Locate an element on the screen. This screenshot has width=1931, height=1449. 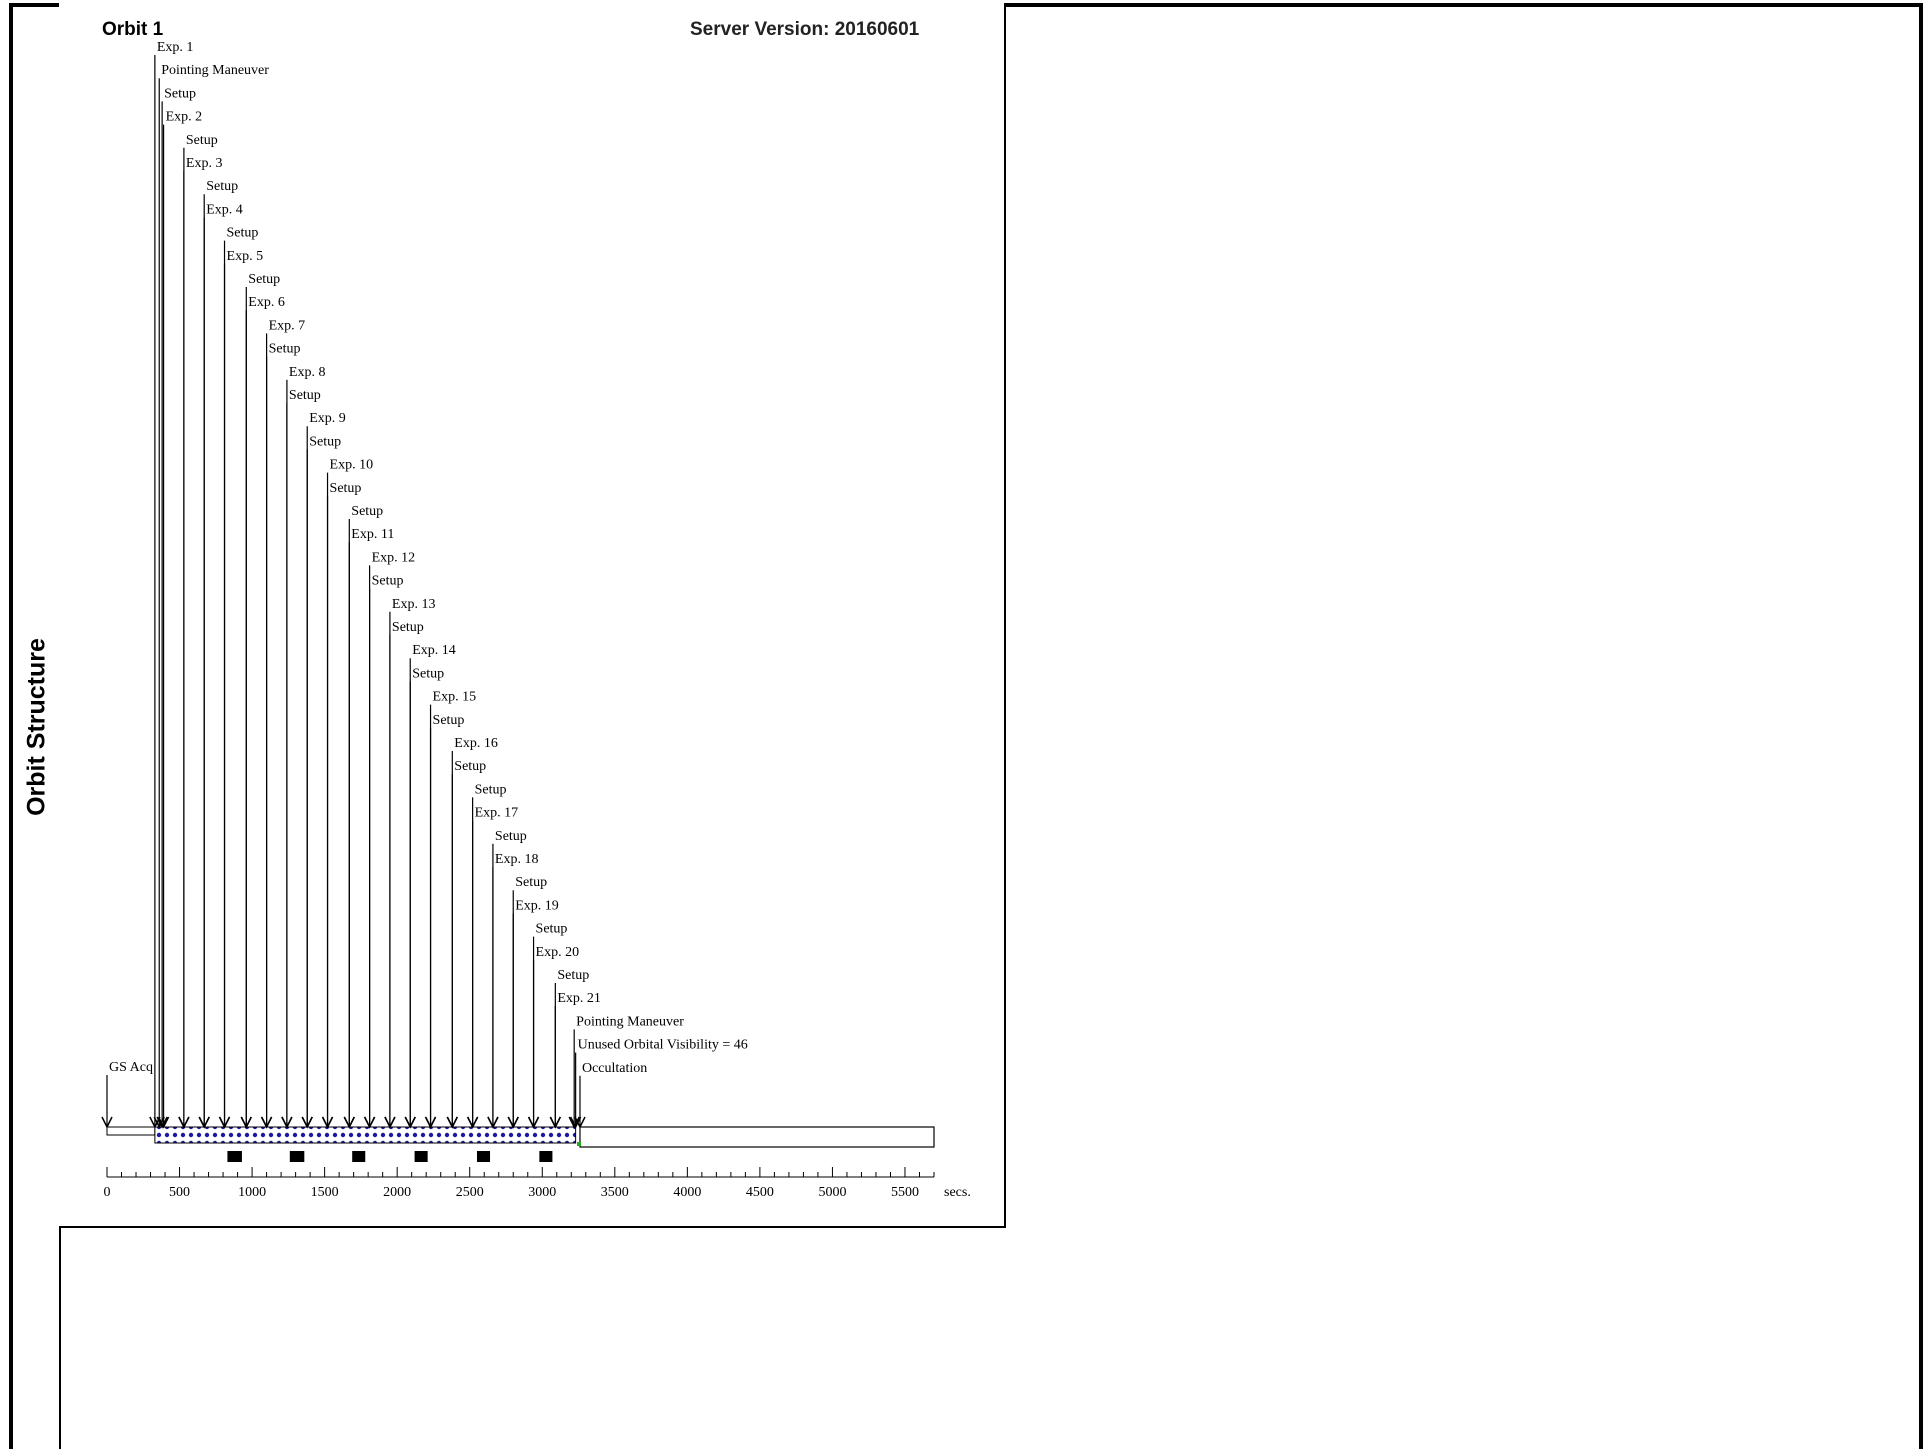
event-label: Exp. 10 is located at coordinates (352, 465).